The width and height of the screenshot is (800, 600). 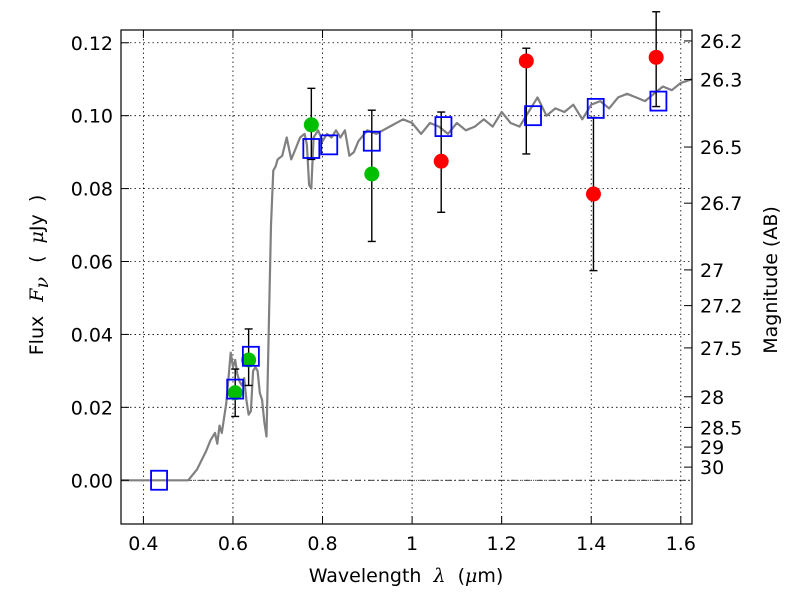 What do you see at coordinates (721, 42) in the screenshot?
I see `y2-tick-label: 26.2` at bounding box center [721, 42].